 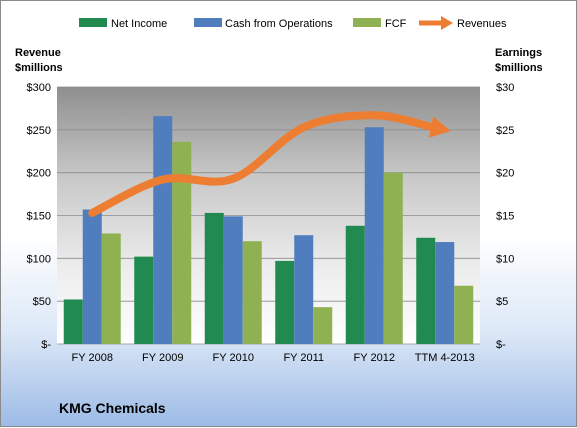 I want to click on bar-cash-from-operations-fy-2009, so click(x=163, y=230).